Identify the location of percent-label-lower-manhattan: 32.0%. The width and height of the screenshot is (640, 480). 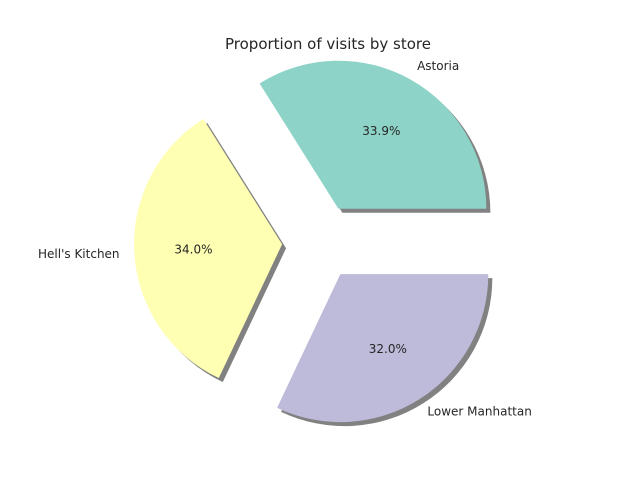
(388, 349).